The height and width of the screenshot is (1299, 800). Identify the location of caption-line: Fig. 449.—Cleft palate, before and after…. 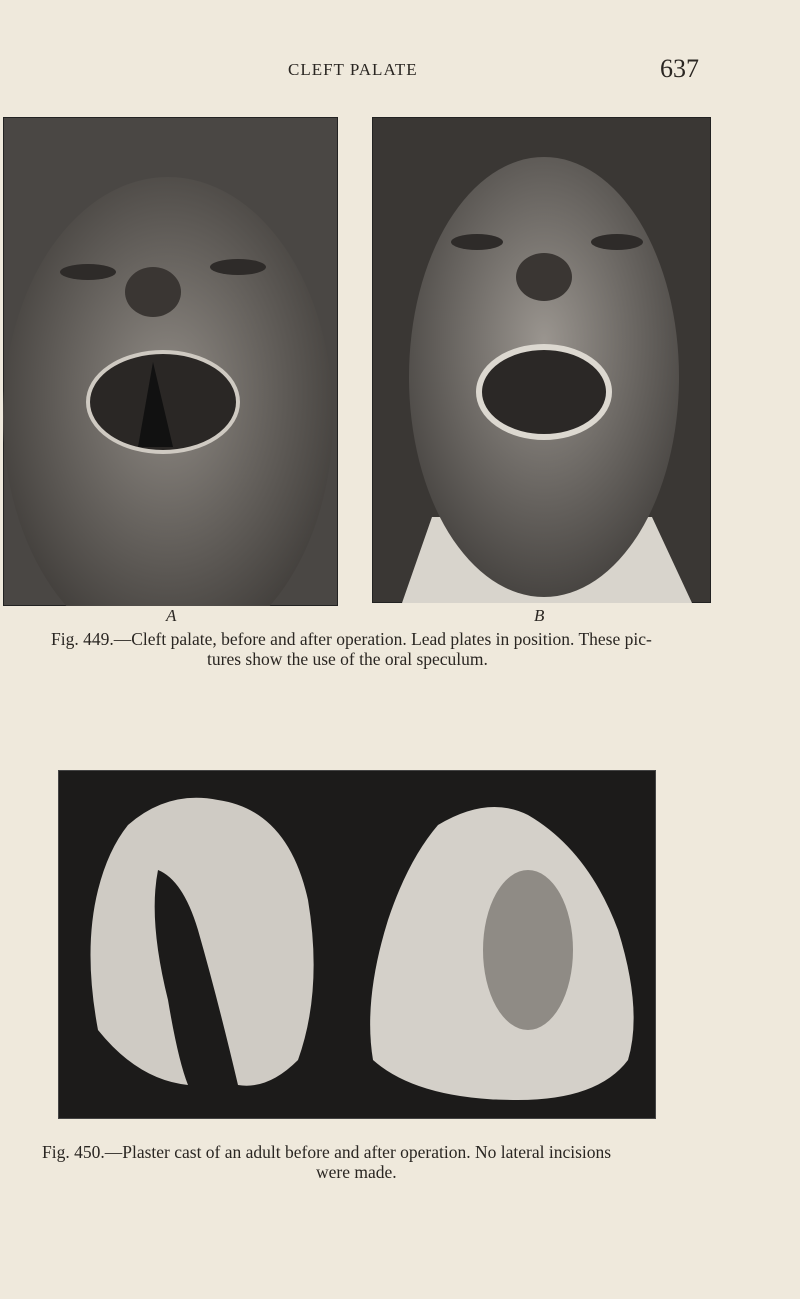
(351, 639).